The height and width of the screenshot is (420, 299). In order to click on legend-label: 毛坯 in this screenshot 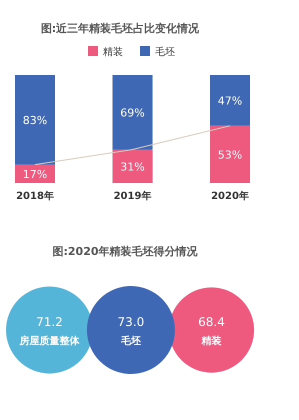, I will do `click(165, 52)`.